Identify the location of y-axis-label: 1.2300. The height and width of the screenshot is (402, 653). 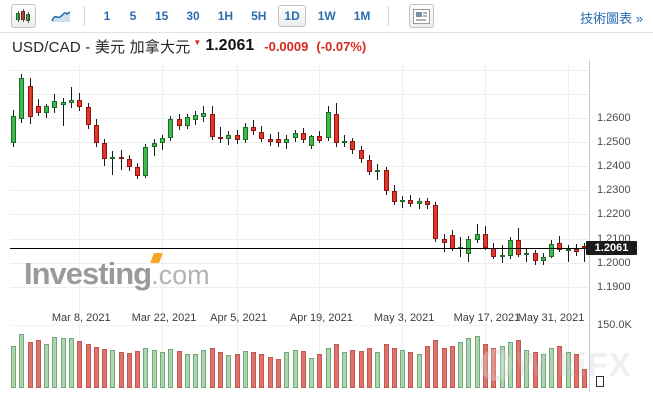
(614, 190).